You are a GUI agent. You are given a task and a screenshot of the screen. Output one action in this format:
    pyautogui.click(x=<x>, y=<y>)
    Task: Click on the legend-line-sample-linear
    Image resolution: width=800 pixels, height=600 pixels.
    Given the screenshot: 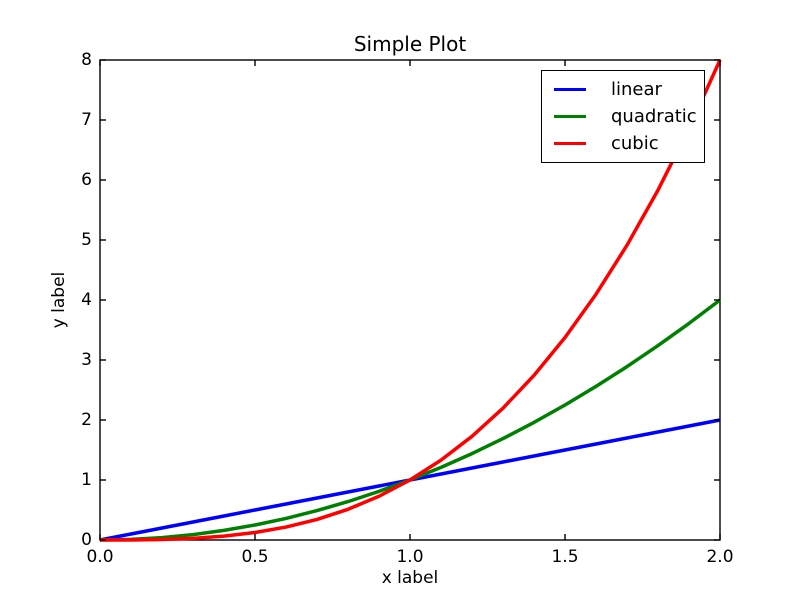 What is the action you would take?
    pyautogui.click(x=570, y=89)
    